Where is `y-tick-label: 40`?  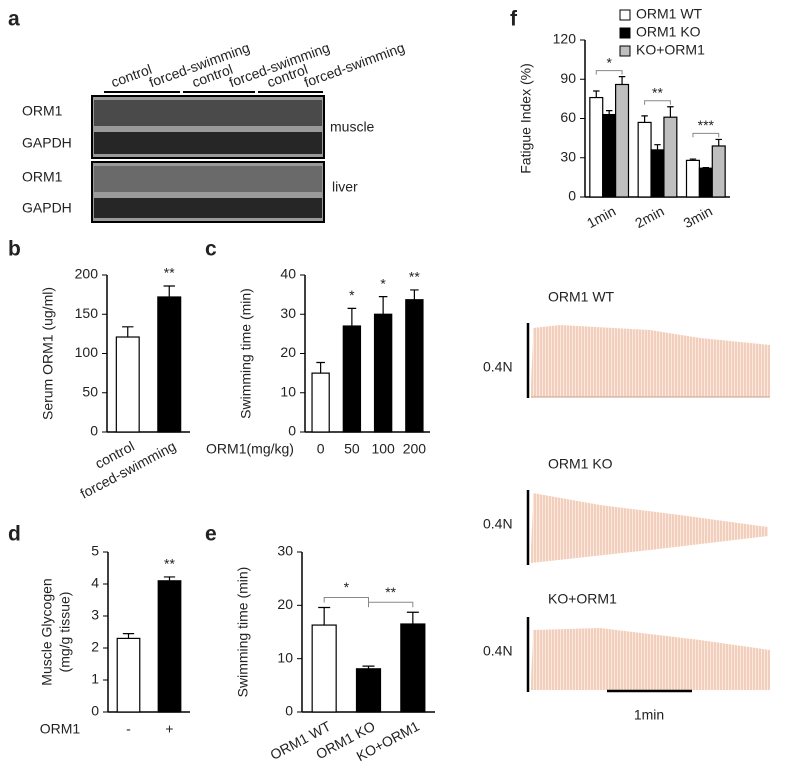
y-tick-label: 40 is located at coordinates (288, 274).